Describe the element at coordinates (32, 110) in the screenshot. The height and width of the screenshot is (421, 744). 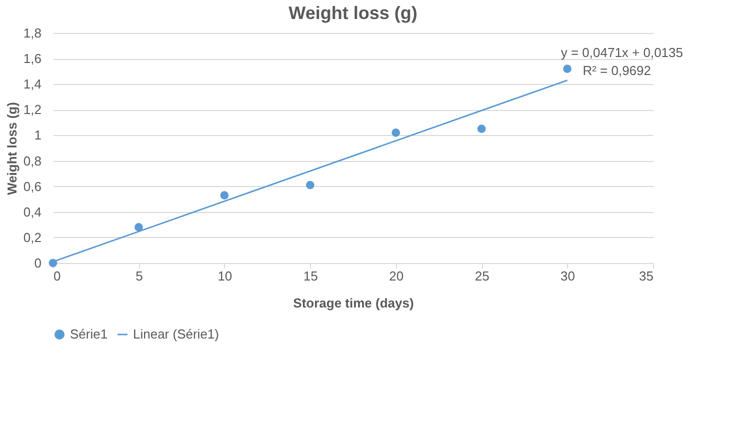
I see `y-tick-label: 1,2` at that location.